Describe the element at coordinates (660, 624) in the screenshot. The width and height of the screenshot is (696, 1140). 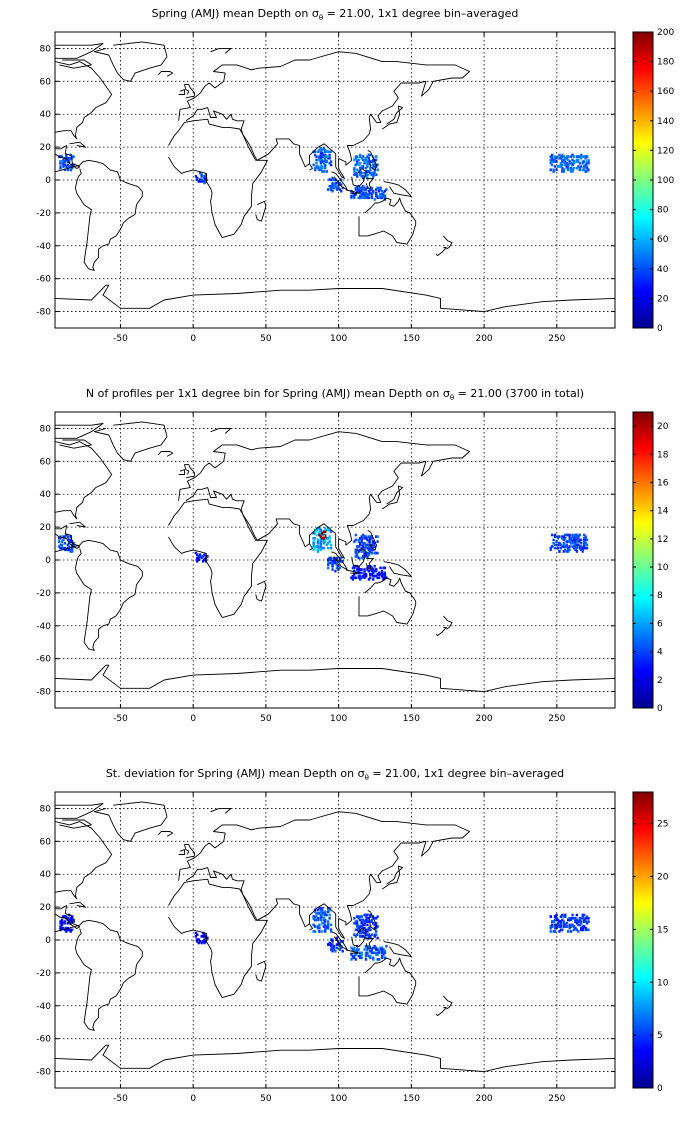
I see `colorbar-tick-label: 6` at that location.